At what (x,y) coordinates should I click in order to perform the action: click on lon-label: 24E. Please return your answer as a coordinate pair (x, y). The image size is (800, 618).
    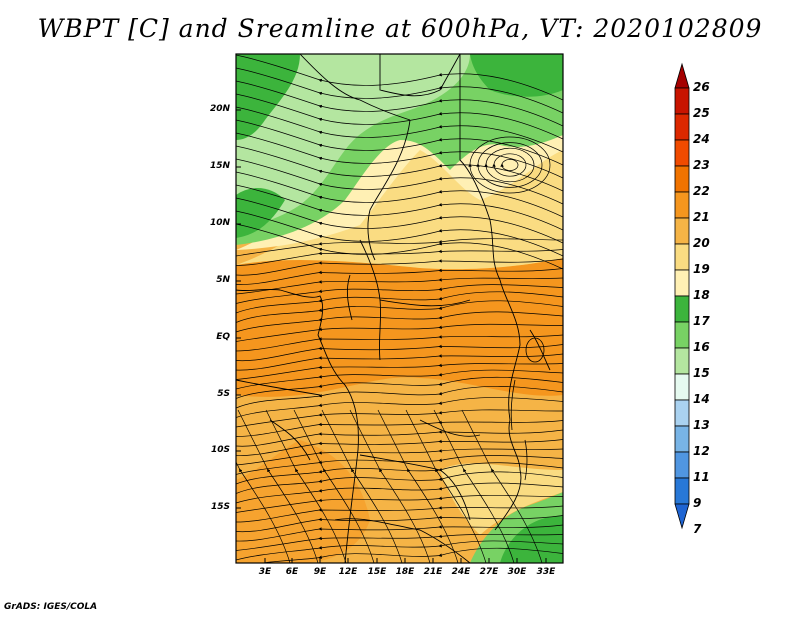
    Looking at the image, I should click on (461, 572).